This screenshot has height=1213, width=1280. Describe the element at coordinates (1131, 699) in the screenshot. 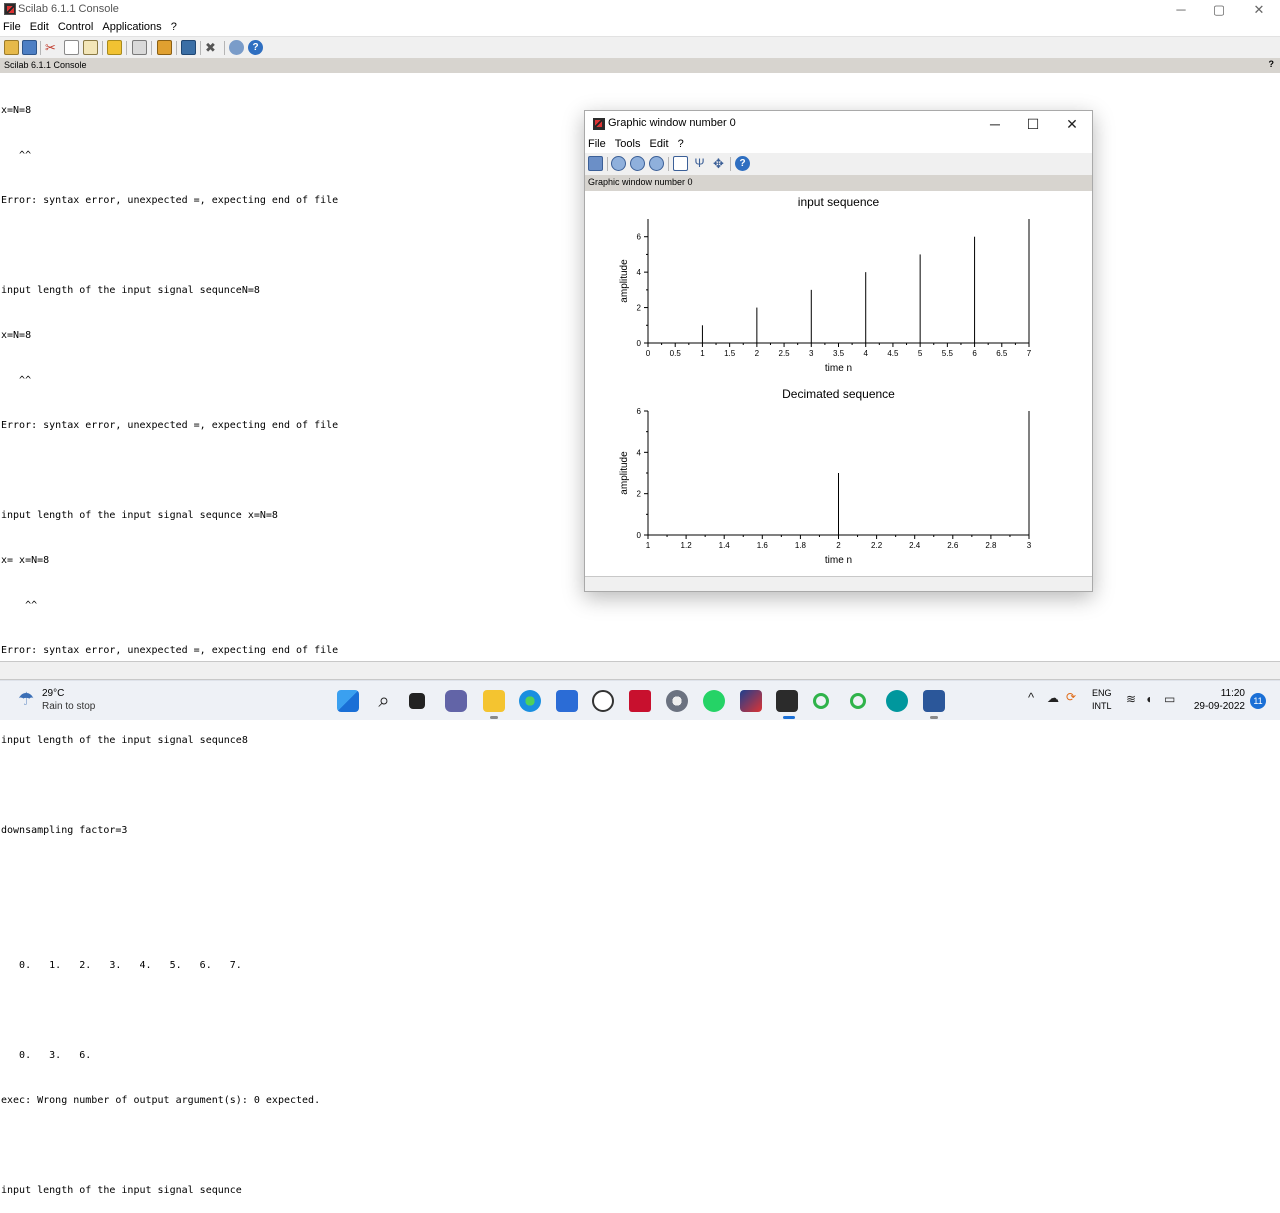

I see `wifi-icon: ≋` at that location.